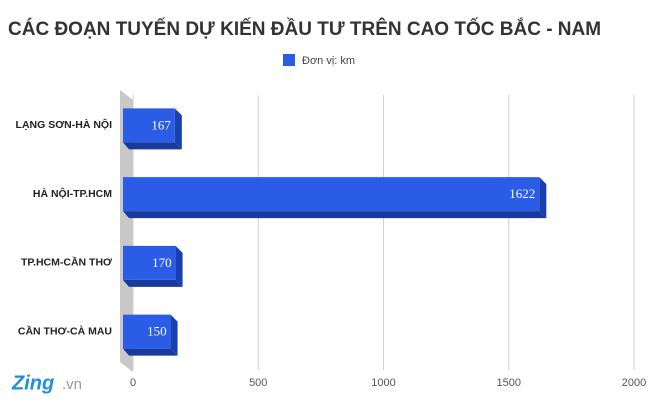  Describe the element at coordinates (64, 124) in the screenshot. I see `y-tick-label: LẠNG SƠN-HÀ NỘI` at that location.